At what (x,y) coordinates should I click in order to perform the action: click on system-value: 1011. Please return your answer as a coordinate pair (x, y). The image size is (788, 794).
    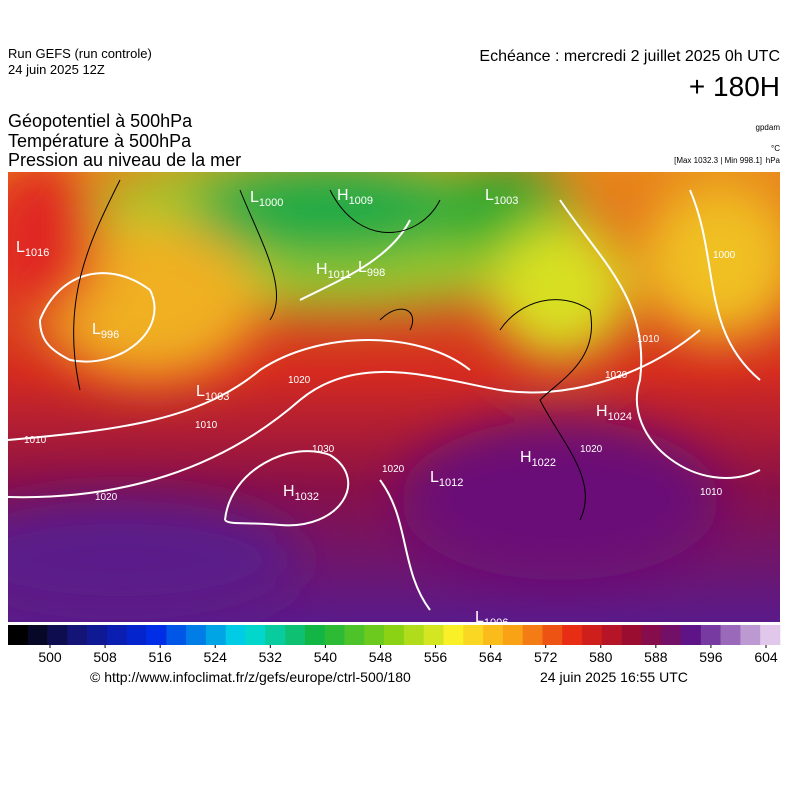
    Looking at the image, I should click on (340, 275).